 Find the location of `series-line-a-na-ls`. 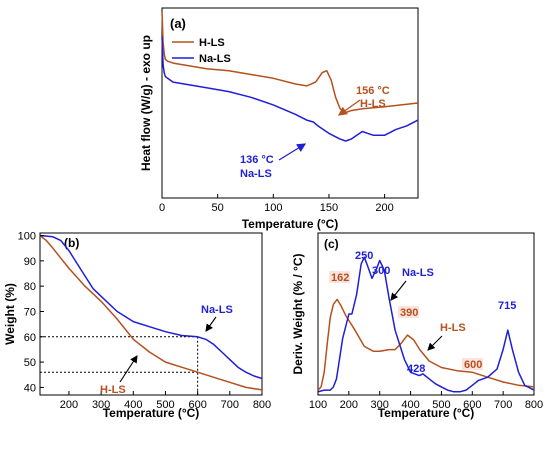

series-line-a-na-ls is located at coordinates (290, 89).